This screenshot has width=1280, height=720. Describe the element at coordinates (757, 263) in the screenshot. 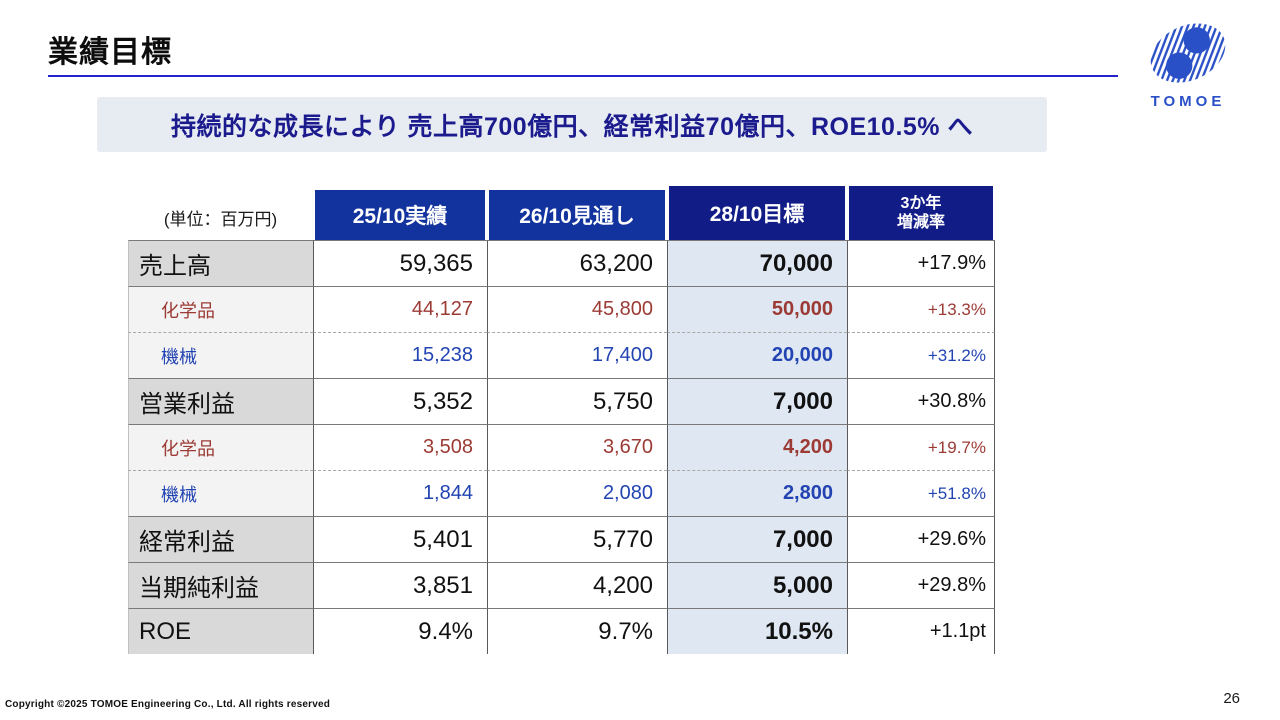

I see `value-cell: 70,000` at that location.